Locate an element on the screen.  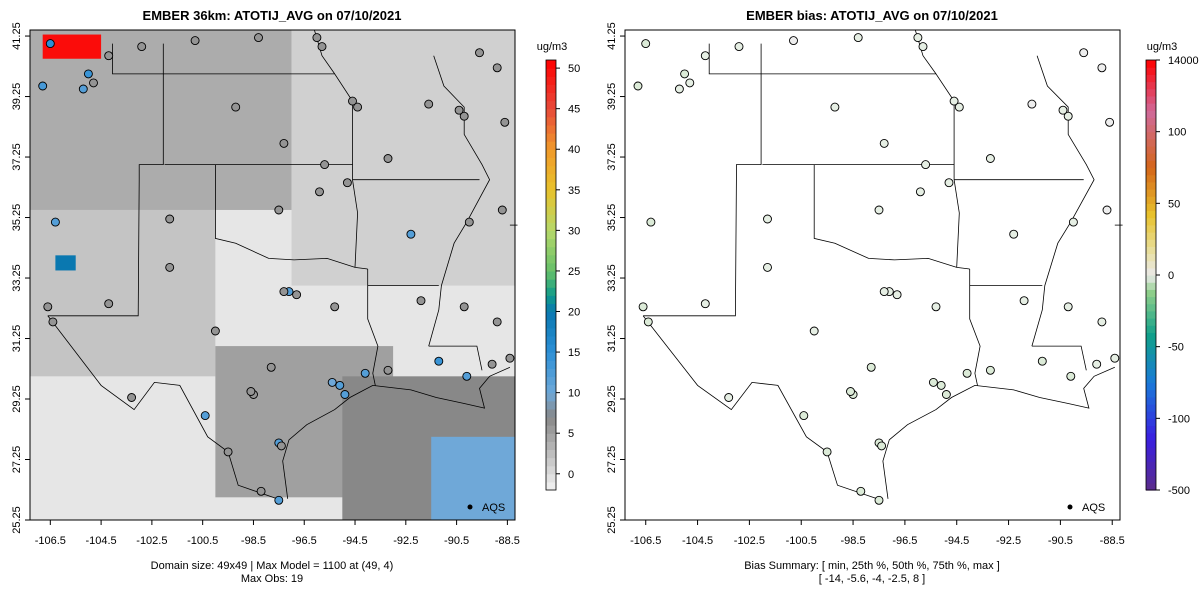
colorbar-tick-label-7: 35 is located at coordinates (574, 191).